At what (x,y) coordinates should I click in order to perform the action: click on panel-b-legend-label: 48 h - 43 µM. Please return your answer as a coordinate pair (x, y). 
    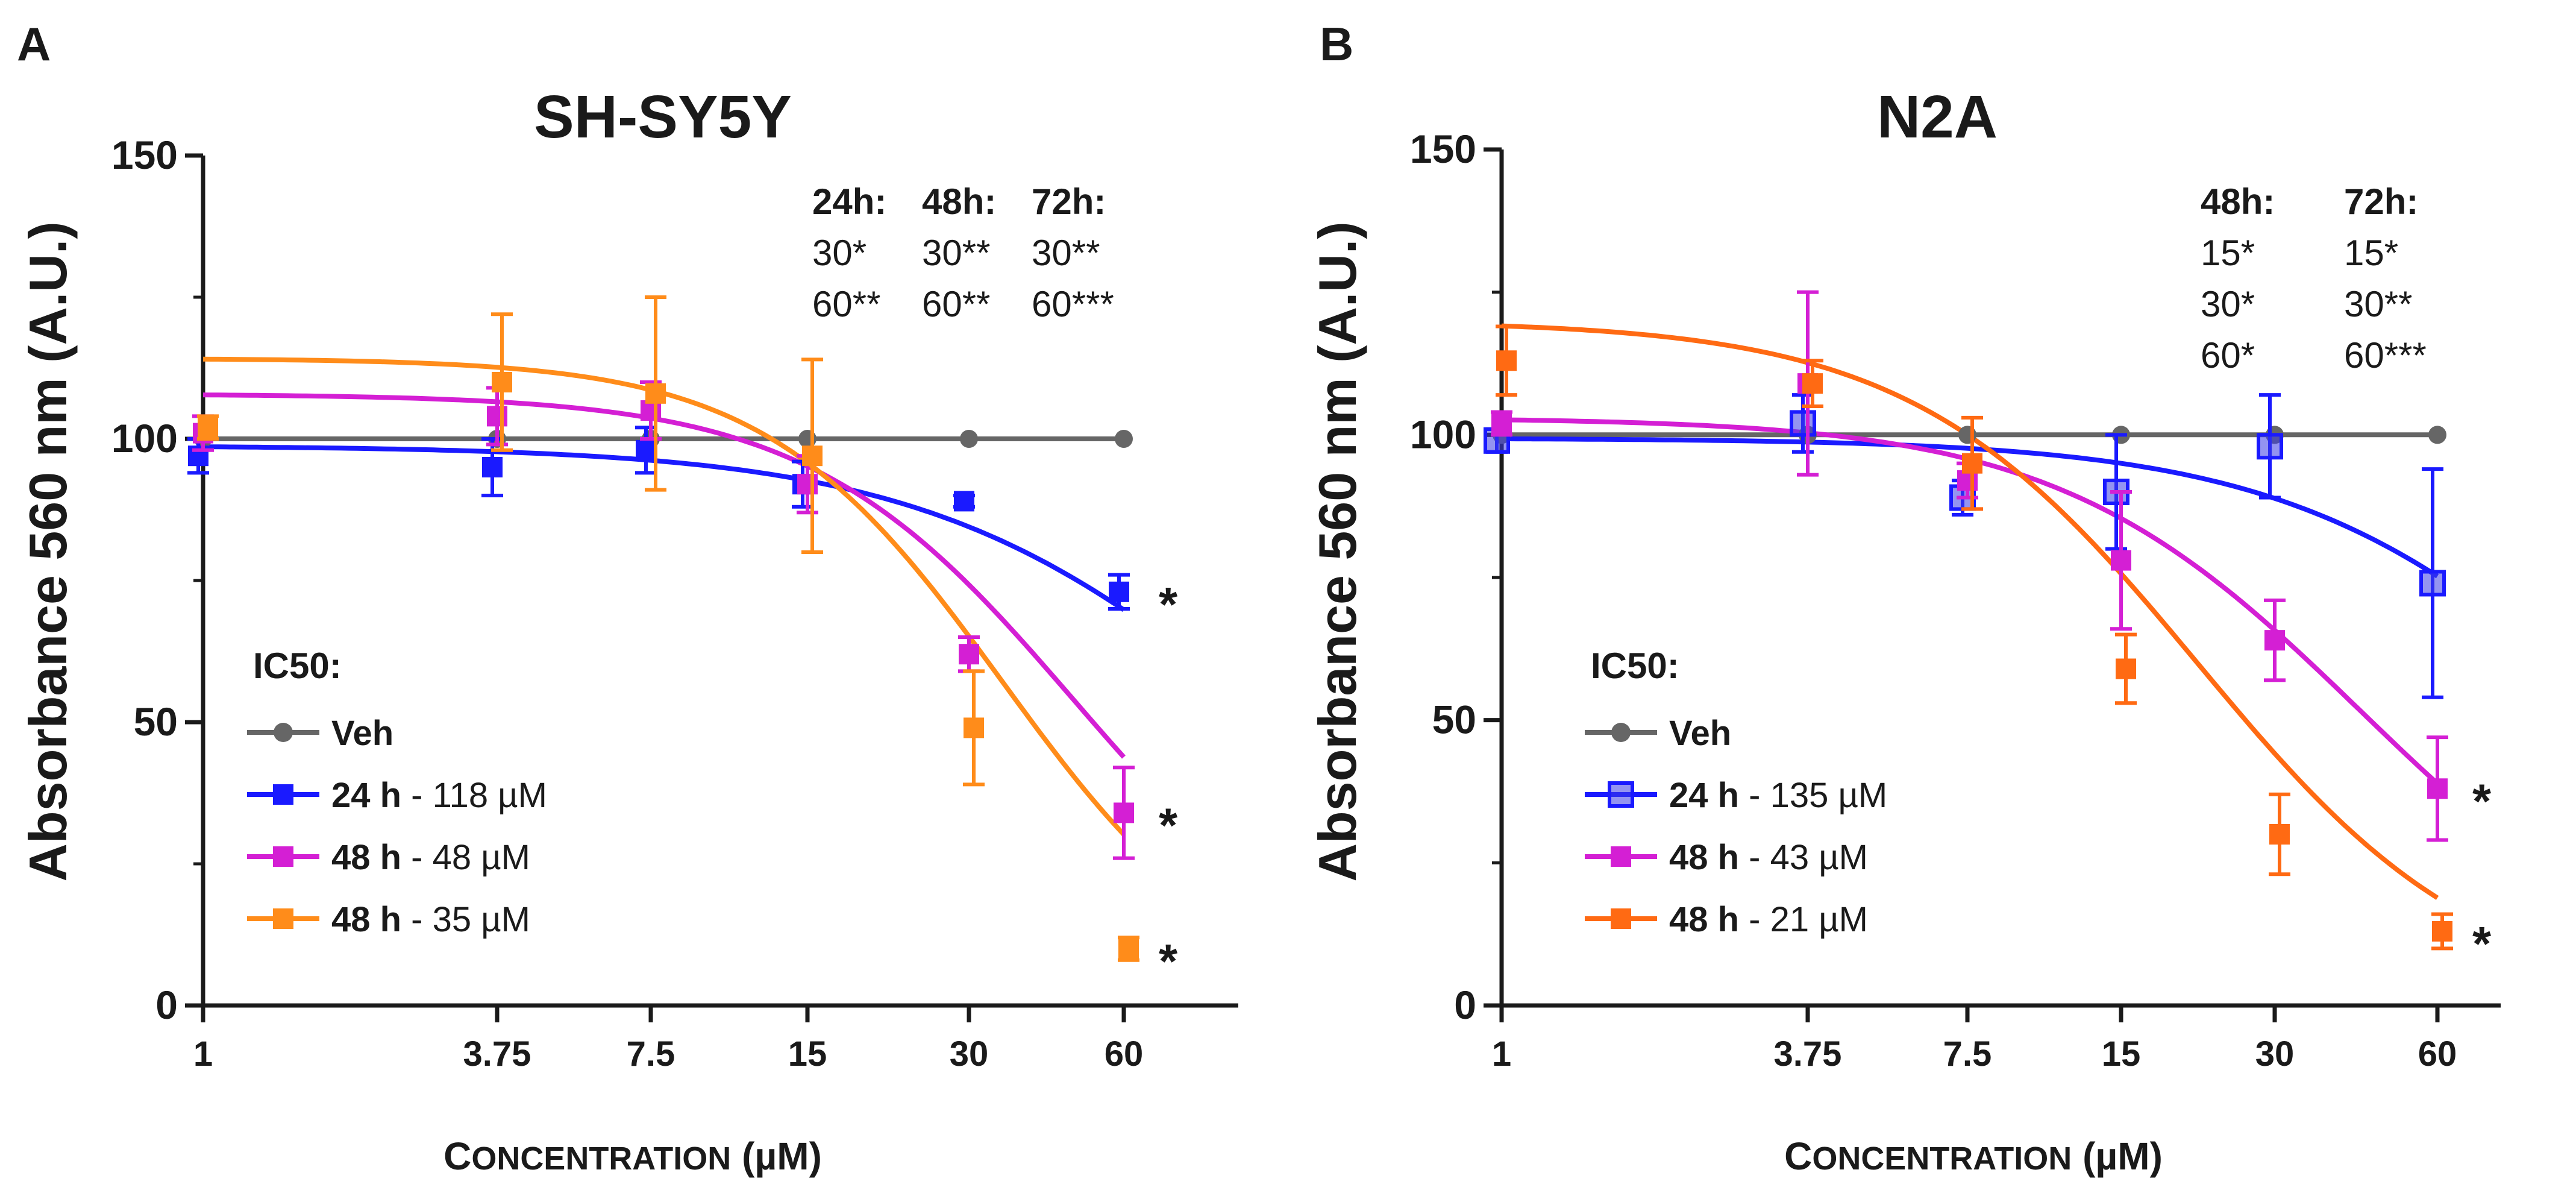
    Looking at the image, I should click on (1768, 857).